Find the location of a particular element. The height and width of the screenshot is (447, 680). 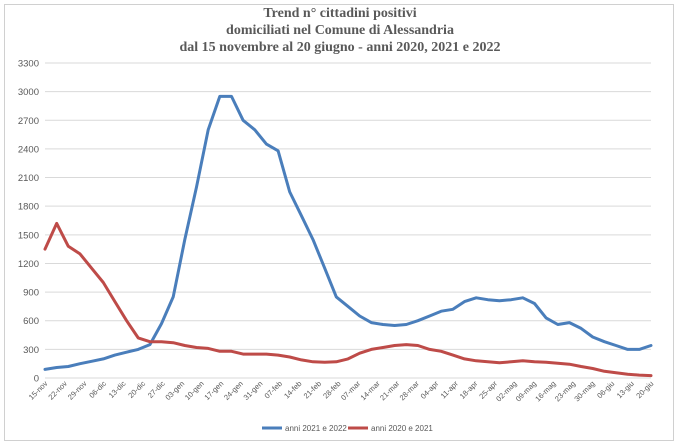

x-tick-label: 20-dic is located at coordinates (136, 389).